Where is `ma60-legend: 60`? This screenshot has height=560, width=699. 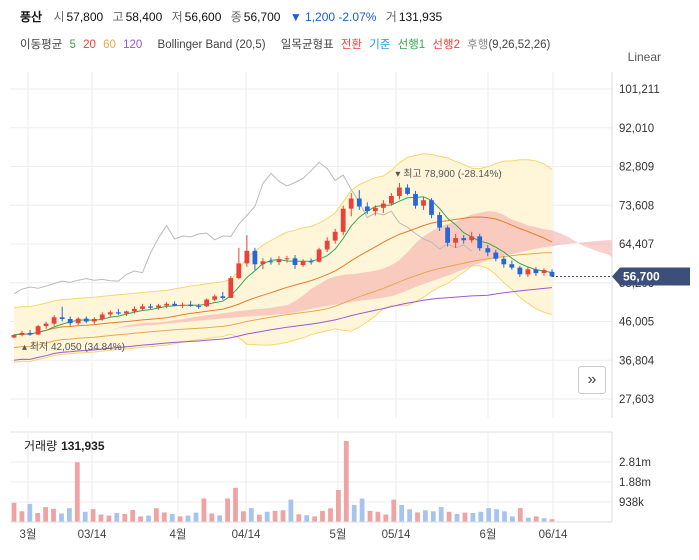
ma60-legend: 60 is located at coordinates (109, 45).